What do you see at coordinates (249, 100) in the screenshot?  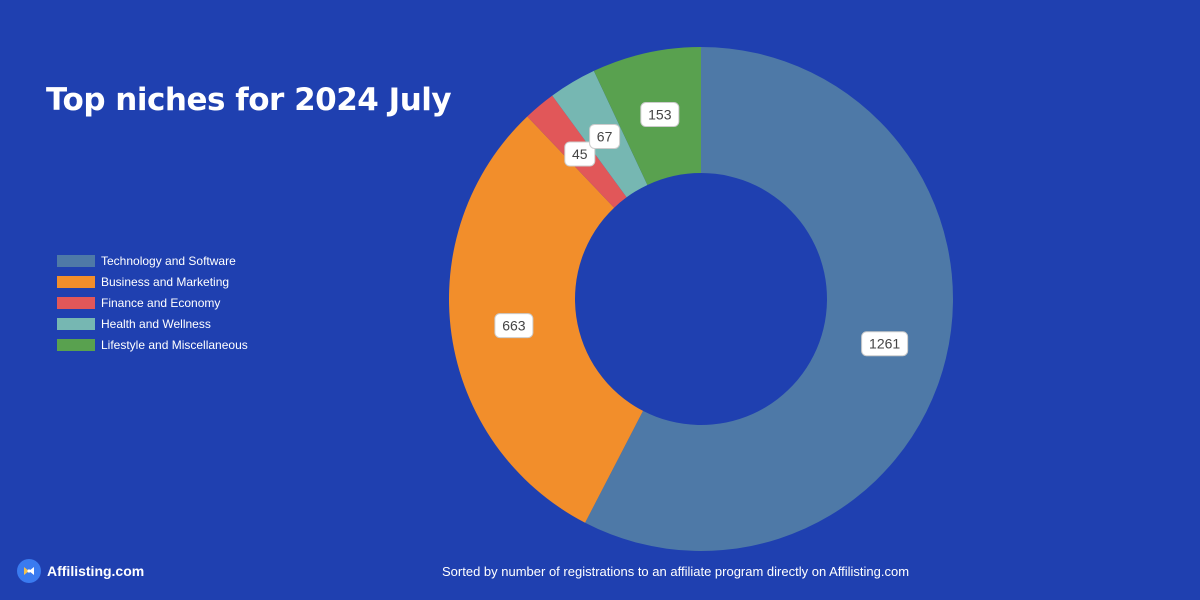 I see `chart-title: Top niches for 2024 July` at bounding box center [249, 100].